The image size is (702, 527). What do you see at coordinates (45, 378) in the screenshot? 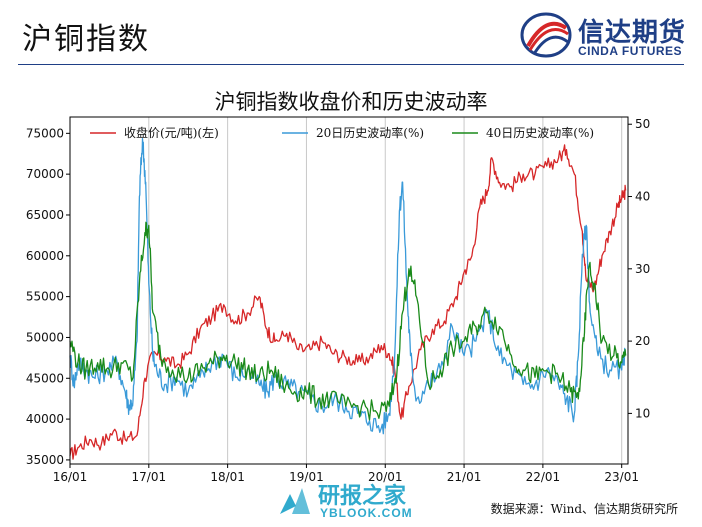
I see `left-tick-label: 45000` at bounding box center [45, 378].